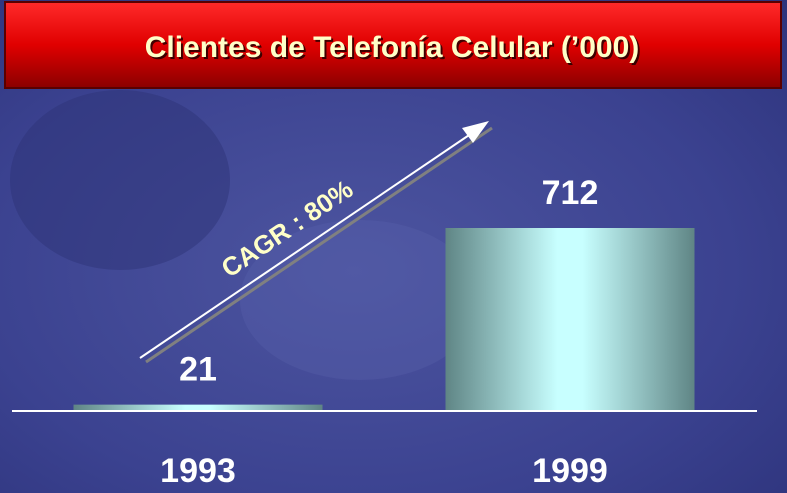  I want to click on x-tick-label: 1993, so click(198, 471).